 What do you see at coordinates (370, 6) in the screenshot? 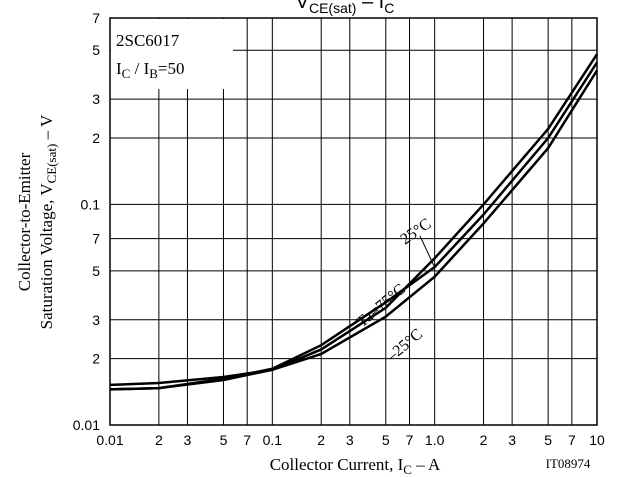
I see `title-part: – I` at bounding box center [370, 6].